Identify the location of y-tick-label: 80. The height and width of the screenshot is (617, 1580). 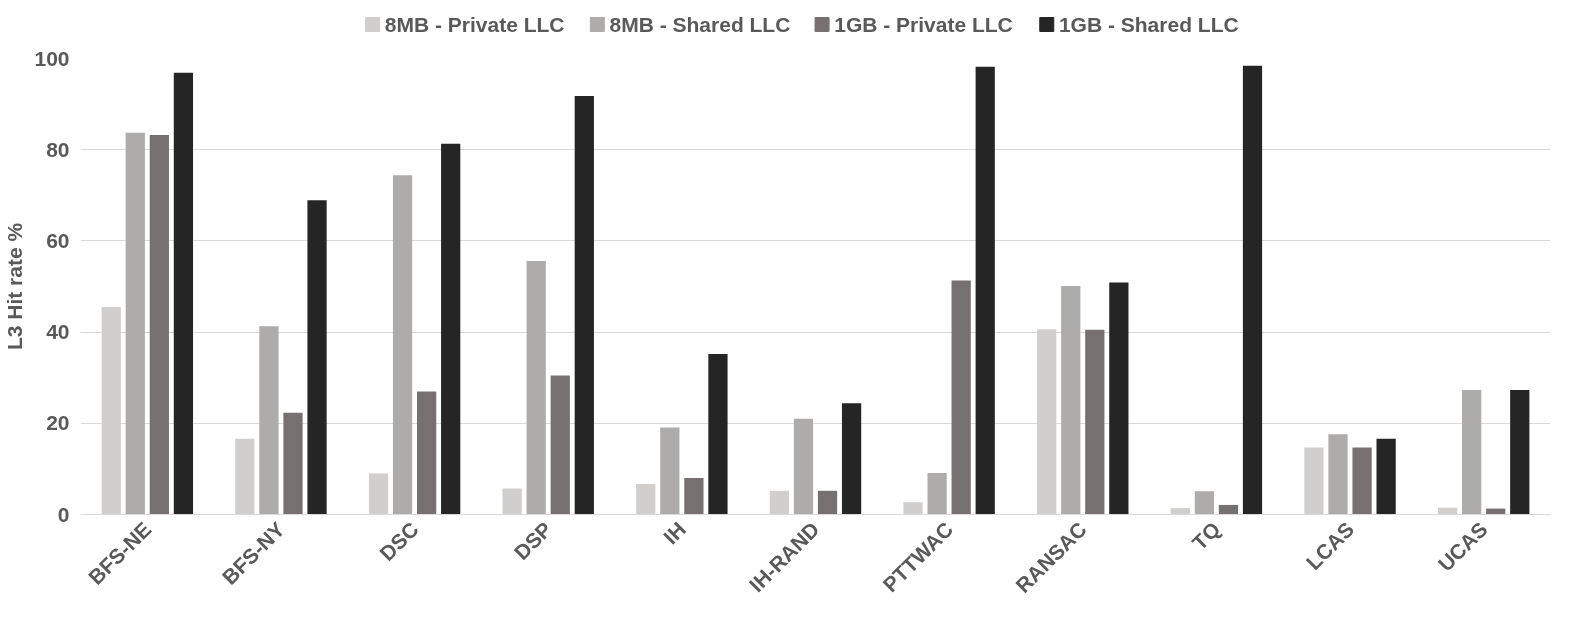
(58, 149).